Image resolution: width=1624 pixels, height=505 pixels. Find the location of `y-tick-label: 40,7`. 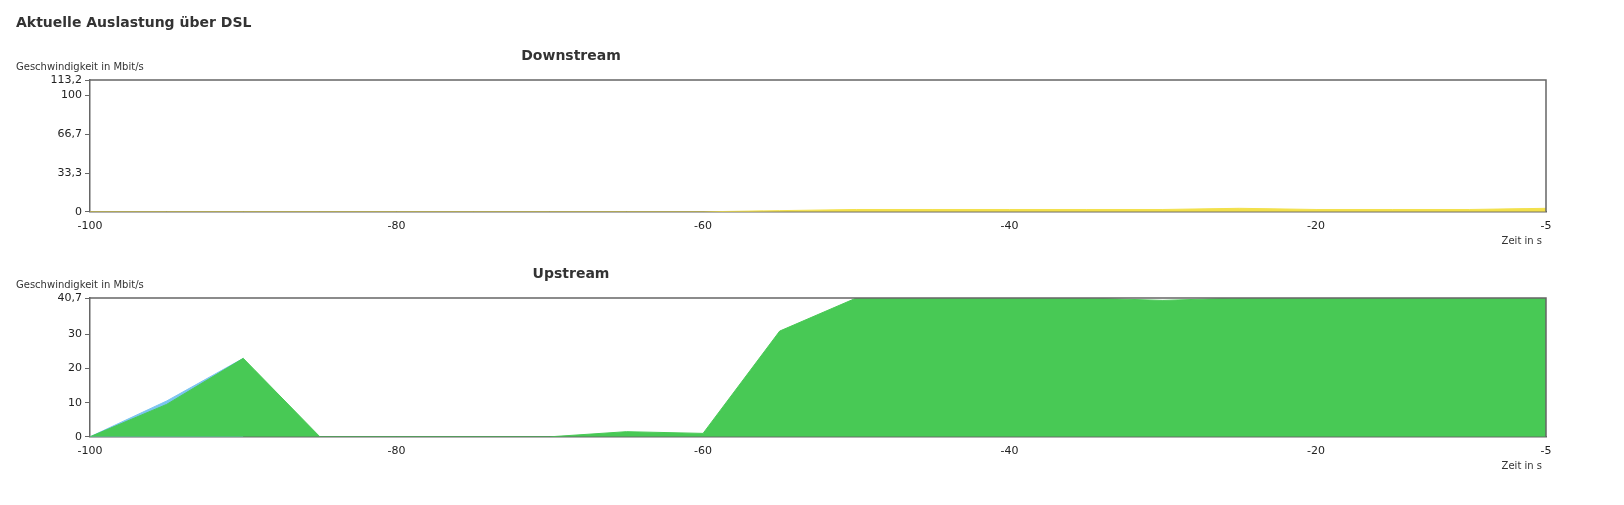

y-tick-label: 40,7 is located at coordinates (69, 297).